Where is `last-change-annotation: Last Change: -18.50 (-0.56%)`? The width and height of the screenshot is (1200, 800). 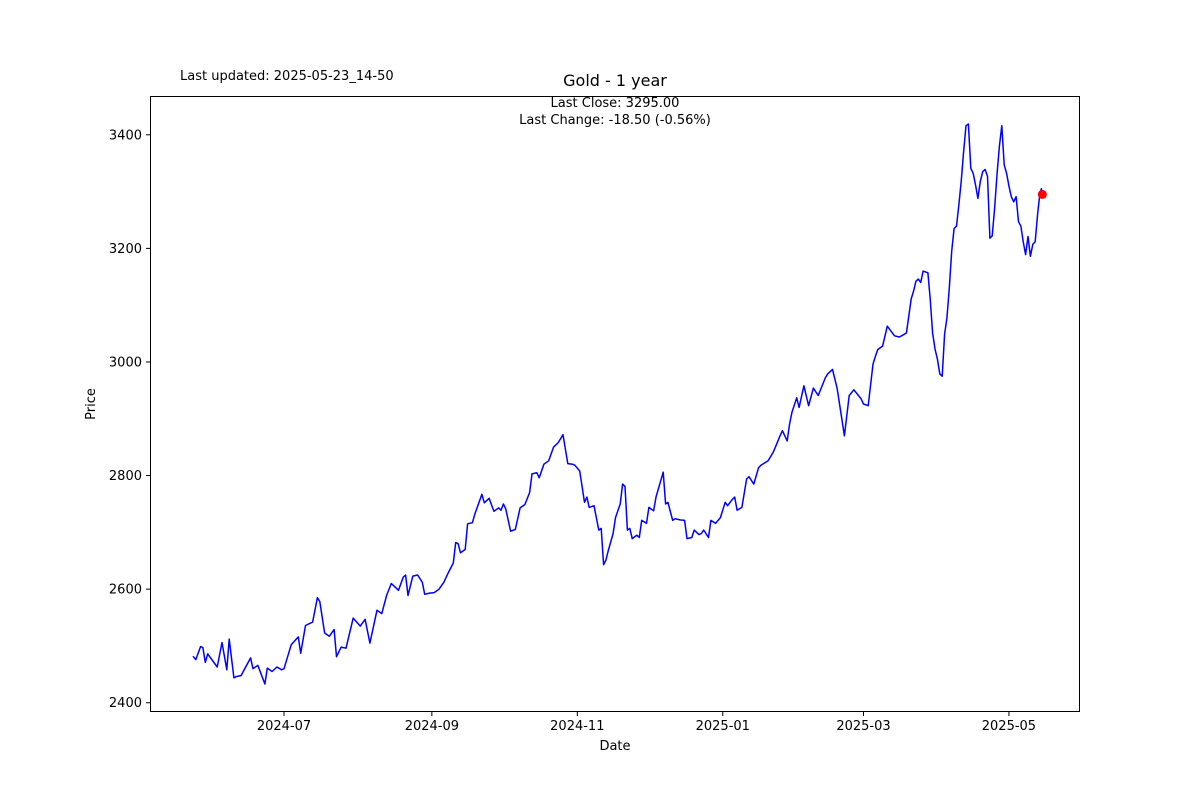 last-change-annotation: Last Change: -18.50 (-0.56%) is located at coordinates (615, 120).